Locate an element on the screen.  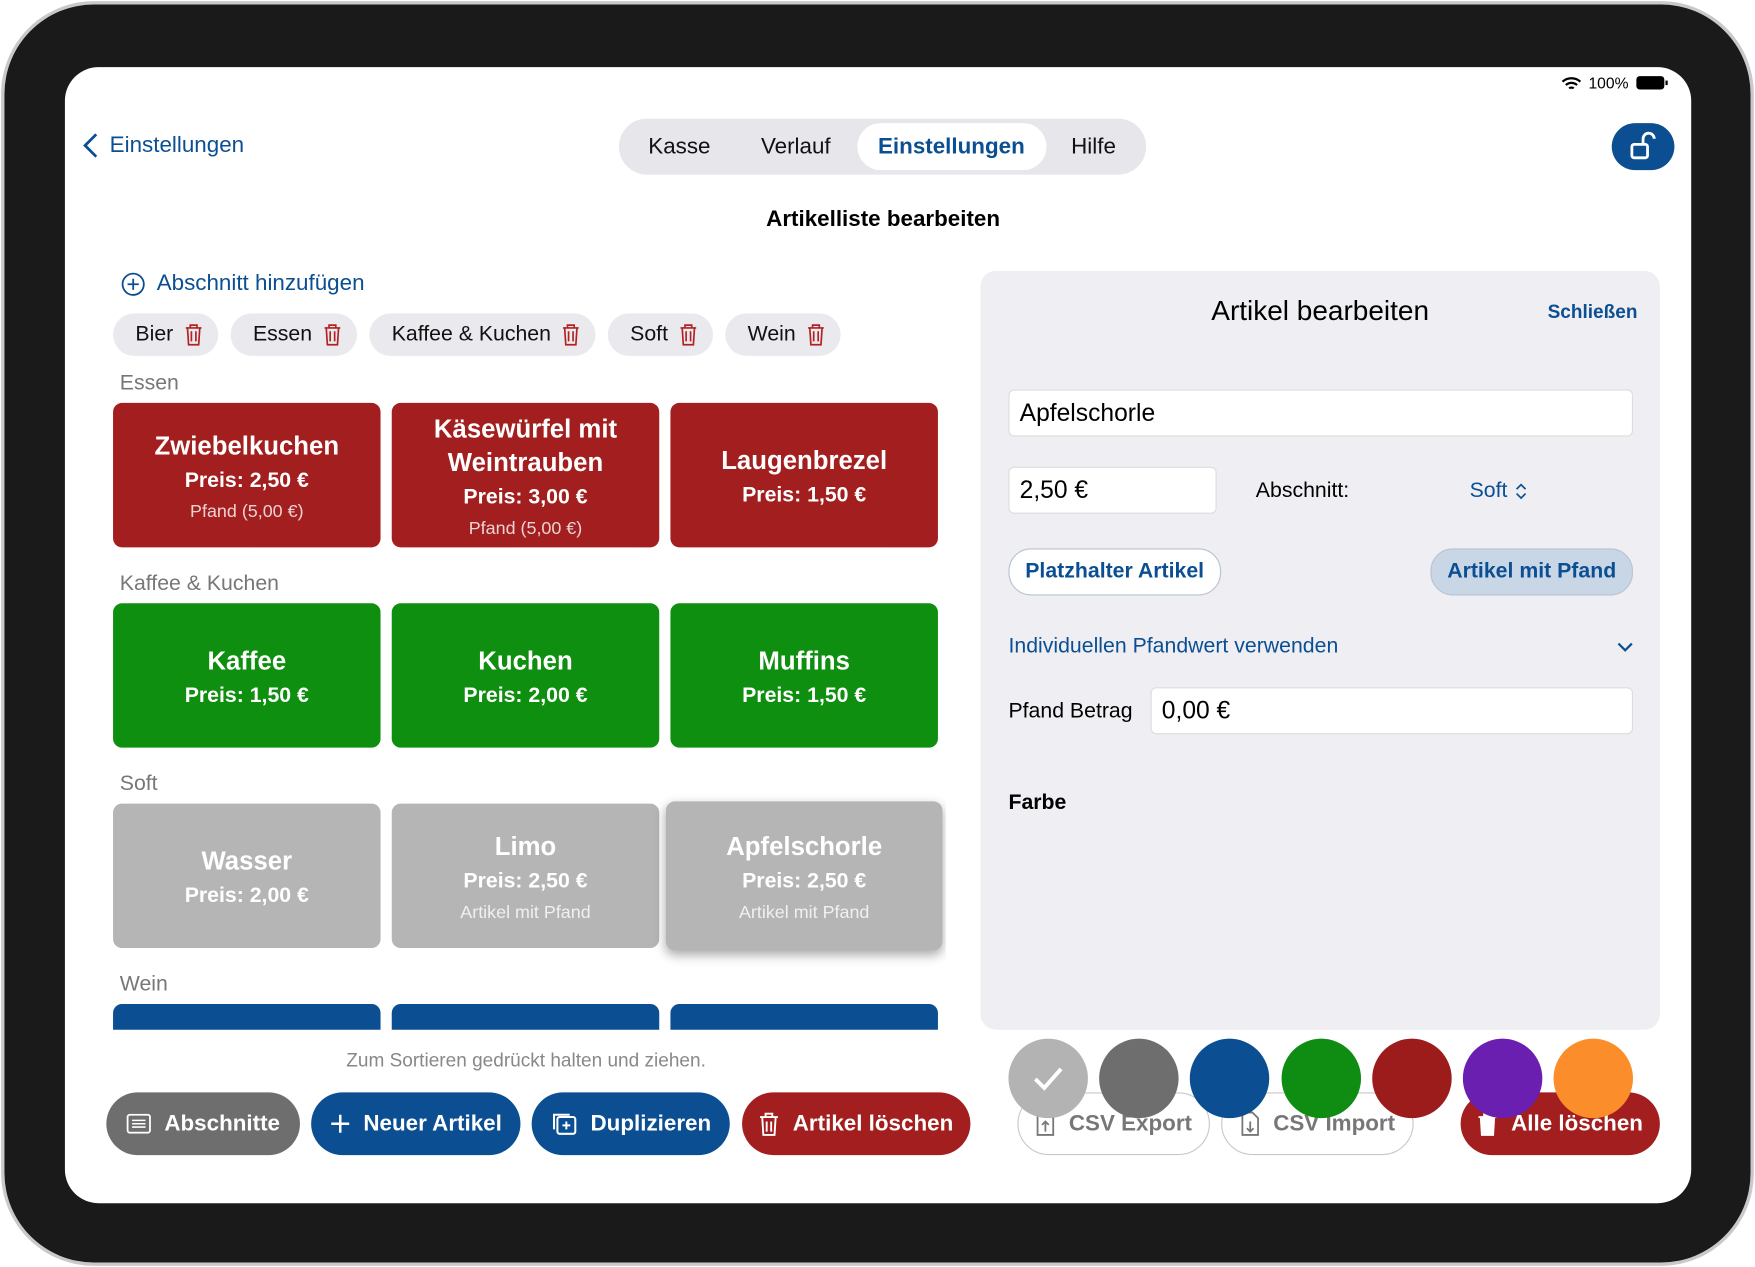
chip-label: Soft is located at coordinates (649, 334).